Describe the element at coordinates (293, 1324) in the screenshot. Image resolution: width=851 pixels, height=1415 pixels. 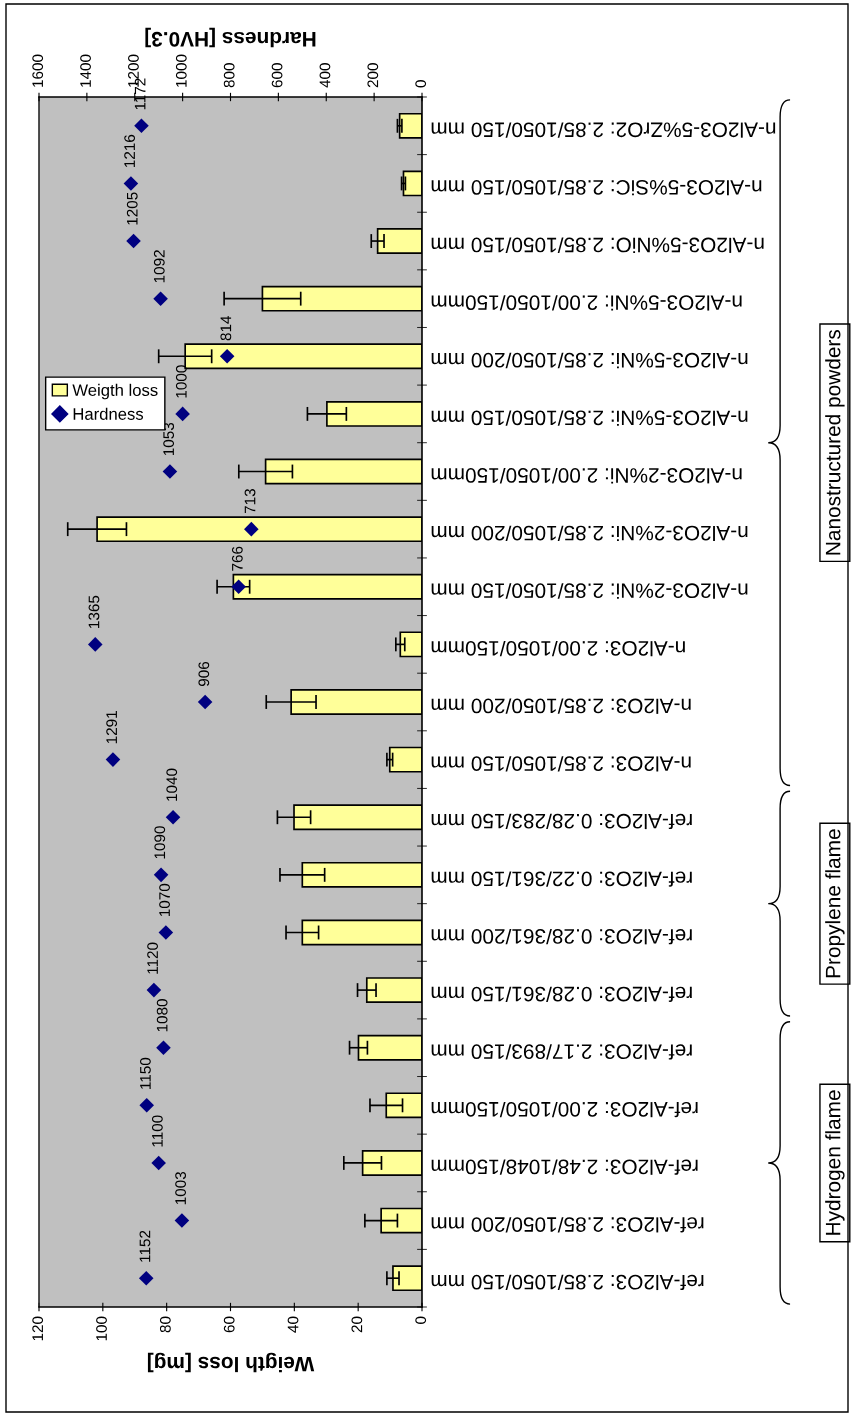
I see `x-tick-label: 40` at that location.